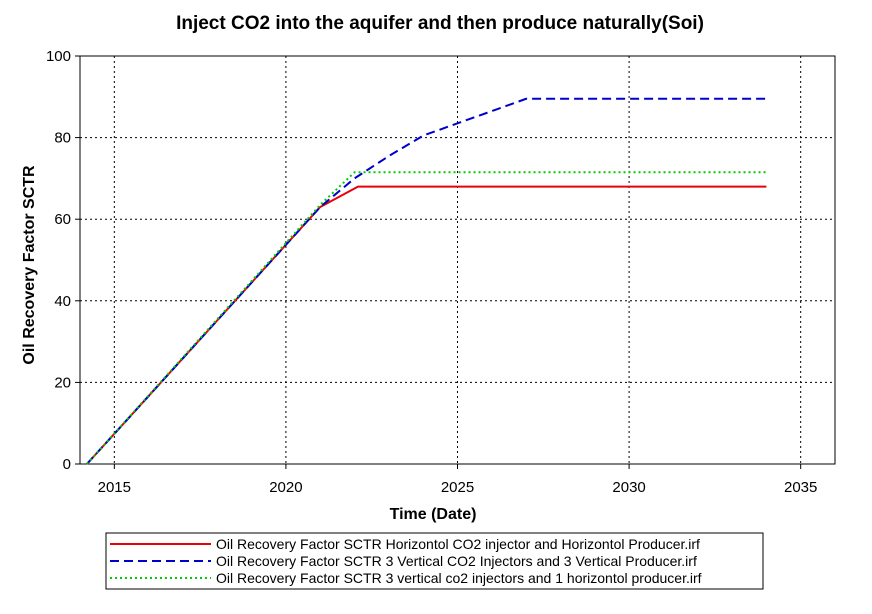 The image size is (872, 614). Describe the element at coordinates (58, 56) in the screenshot. I see `y-tick-label: 100` at that location.